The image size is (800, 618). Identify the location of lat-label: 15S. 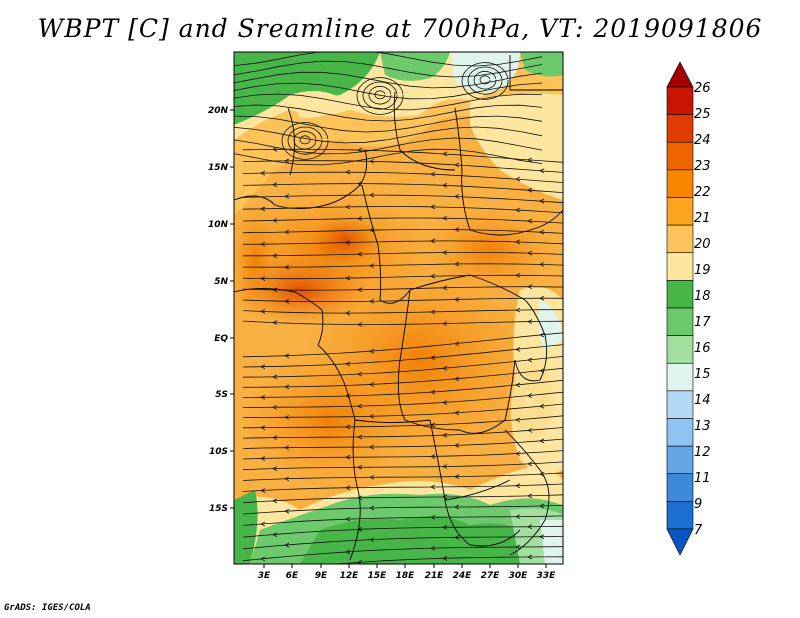
(218, 509).